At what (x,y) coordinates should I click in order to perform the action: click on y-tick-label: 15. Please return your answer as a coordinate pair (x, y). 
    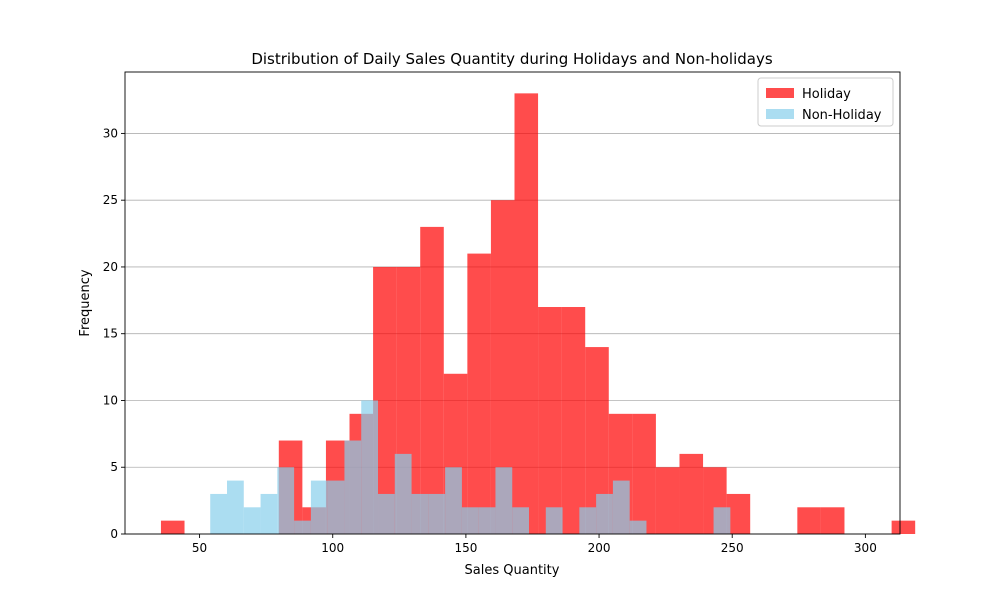
    Looking at the image, I should click on (110, 334).